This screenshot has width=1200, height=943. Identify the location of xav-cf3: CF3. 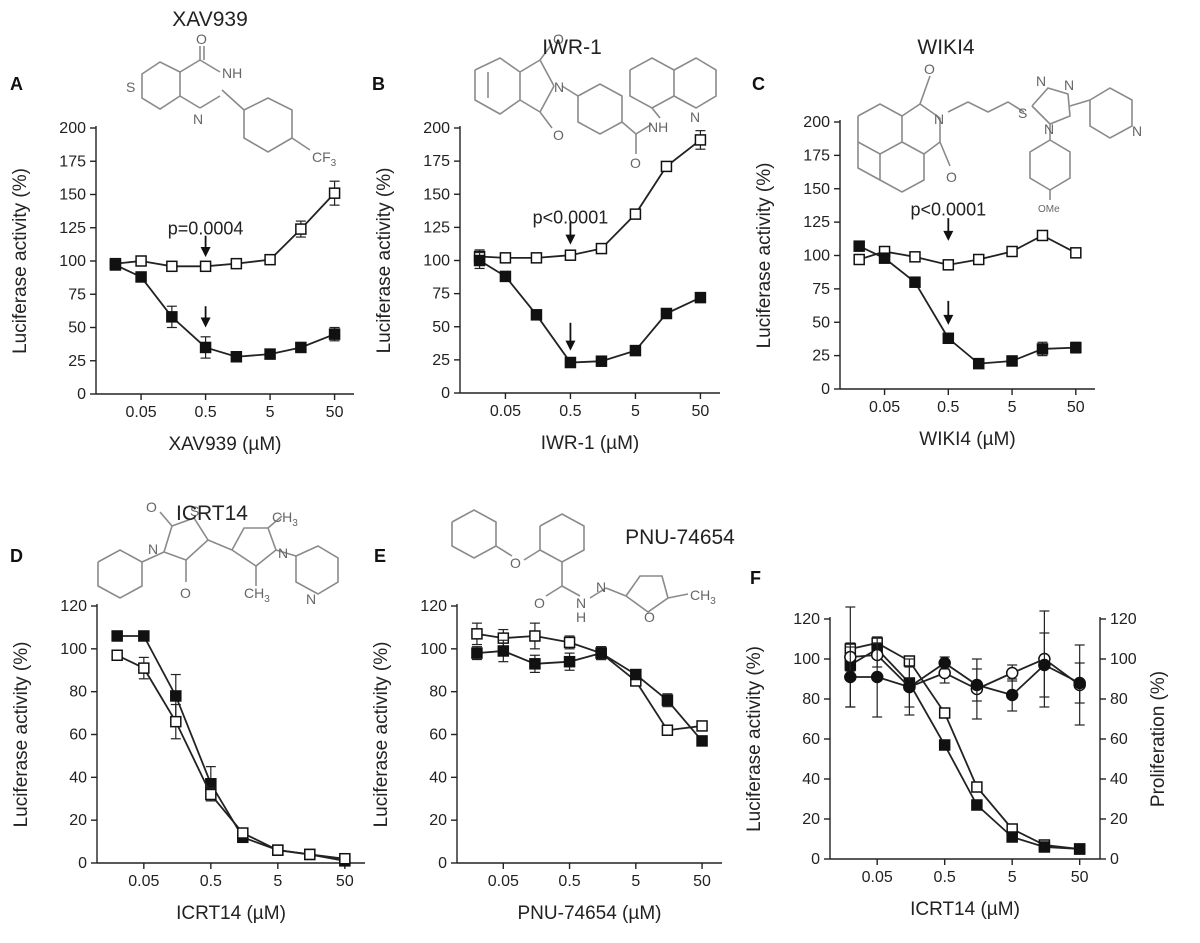
(324, 159).